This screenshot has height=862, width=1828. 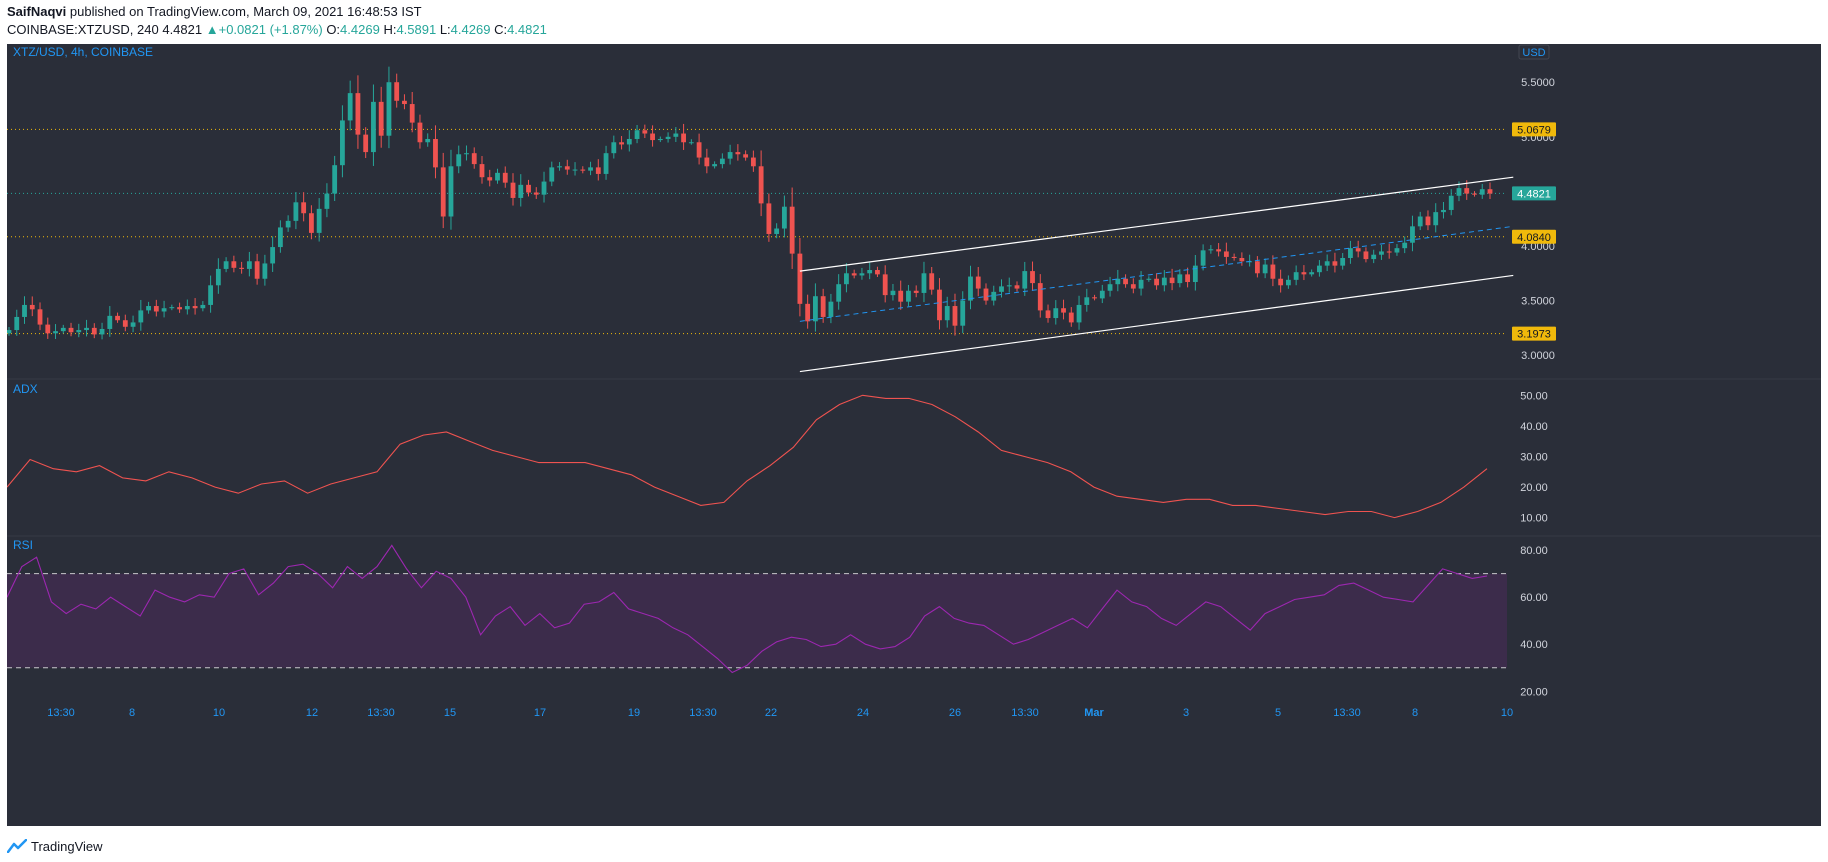 I want to click on price-tick-label: 5.5000, so click(x=1538, y=83).